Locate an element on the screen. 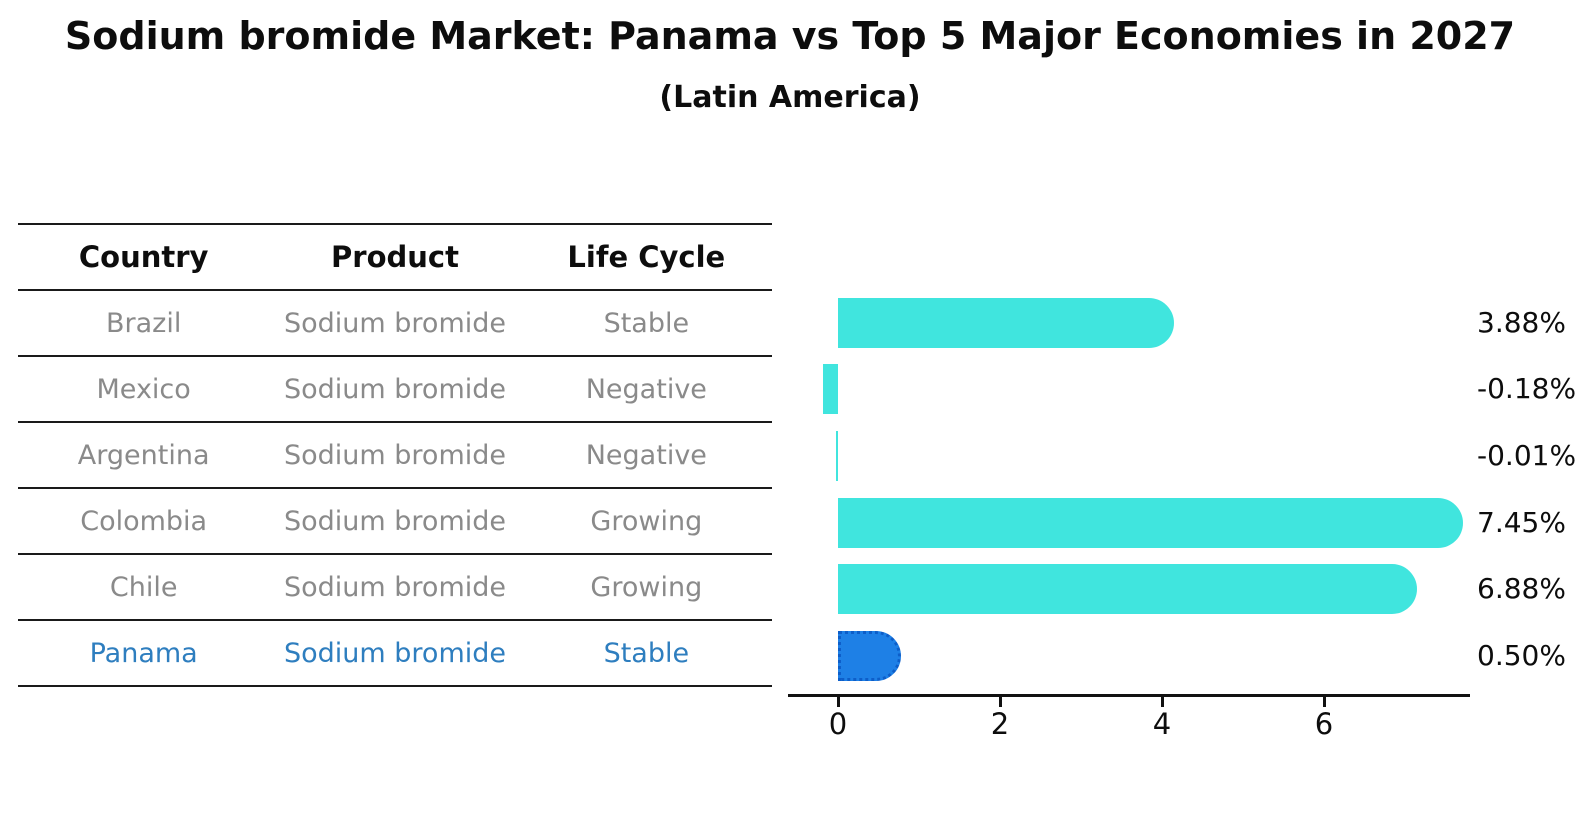 The width and height of the screenshot is (1596, 823). x-axis-tick-label: 4 is located at coordinates (1162, 724).